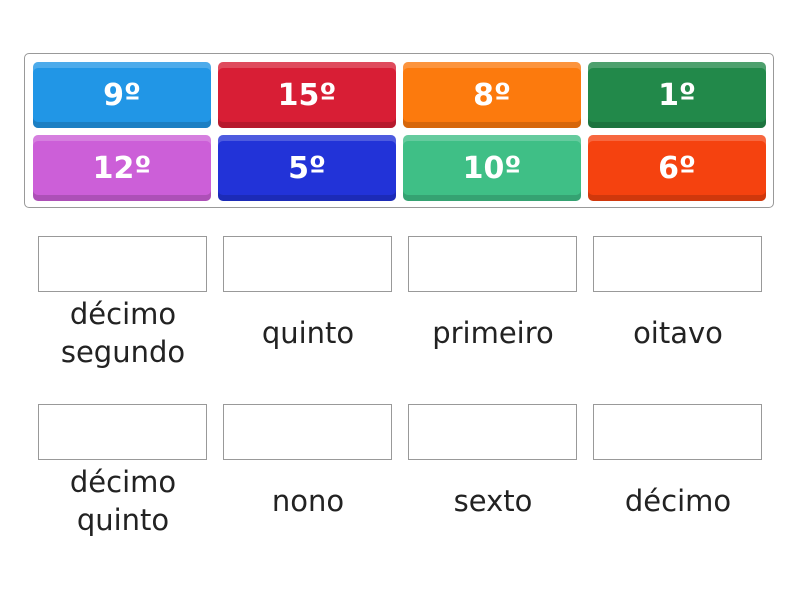  I want to click on target-label: décimo segundo, so click(123, 333).